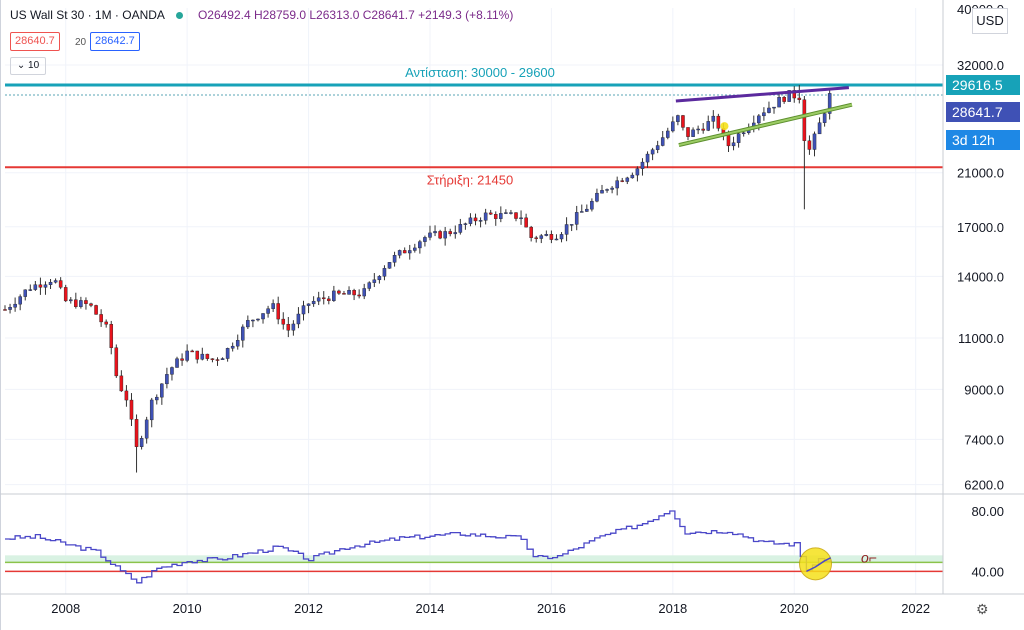 The height and width of the screenshot is (630, 1024). I want to click on sell-price-button: 28640.7, so click(35, 41).